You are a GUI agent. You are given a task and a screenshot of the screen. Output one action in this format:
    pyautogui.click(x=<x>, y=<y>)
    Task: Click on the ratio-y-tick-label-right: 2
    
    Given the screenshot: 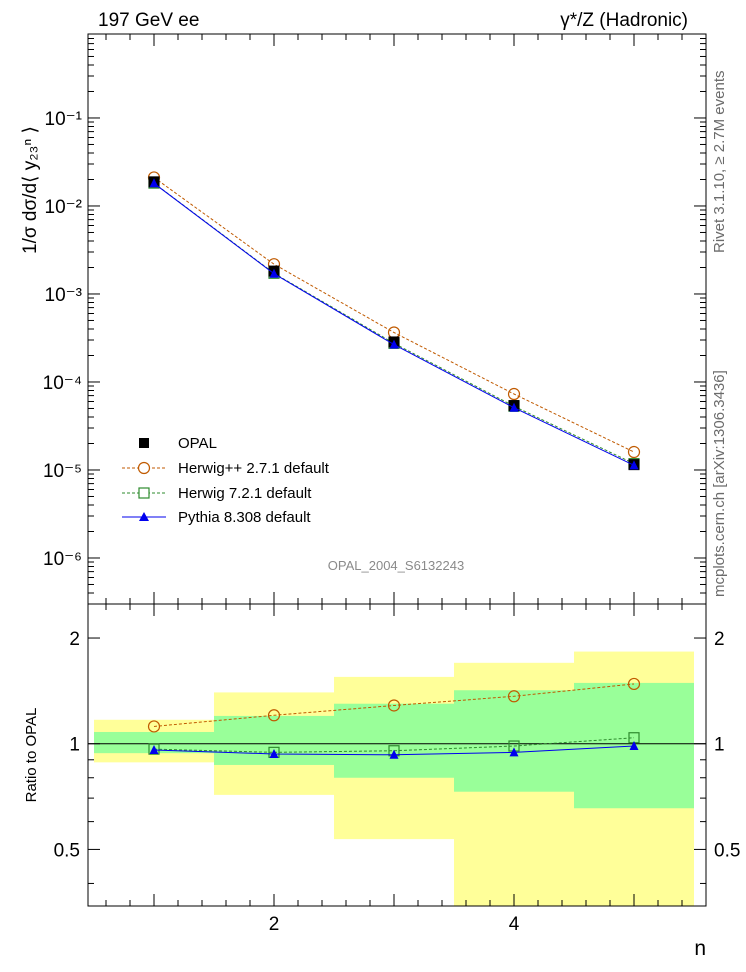 What is the action you would take?
    pyautogui.click(x=719, y=639)
    